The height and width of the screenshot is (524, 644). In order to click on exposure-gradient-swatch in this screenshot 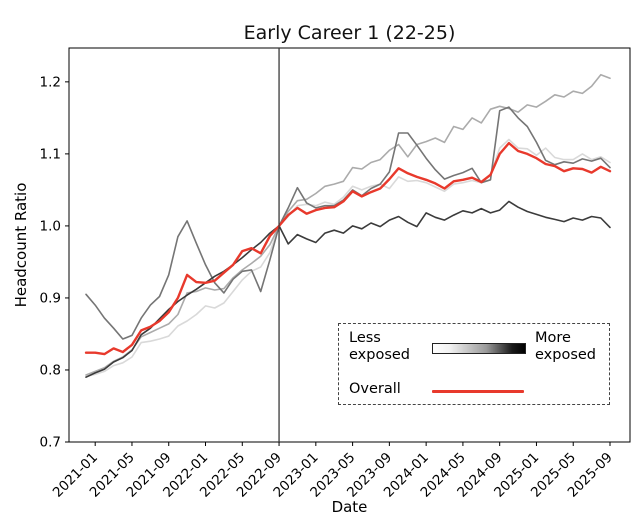, I will do `click(479, 348)`.